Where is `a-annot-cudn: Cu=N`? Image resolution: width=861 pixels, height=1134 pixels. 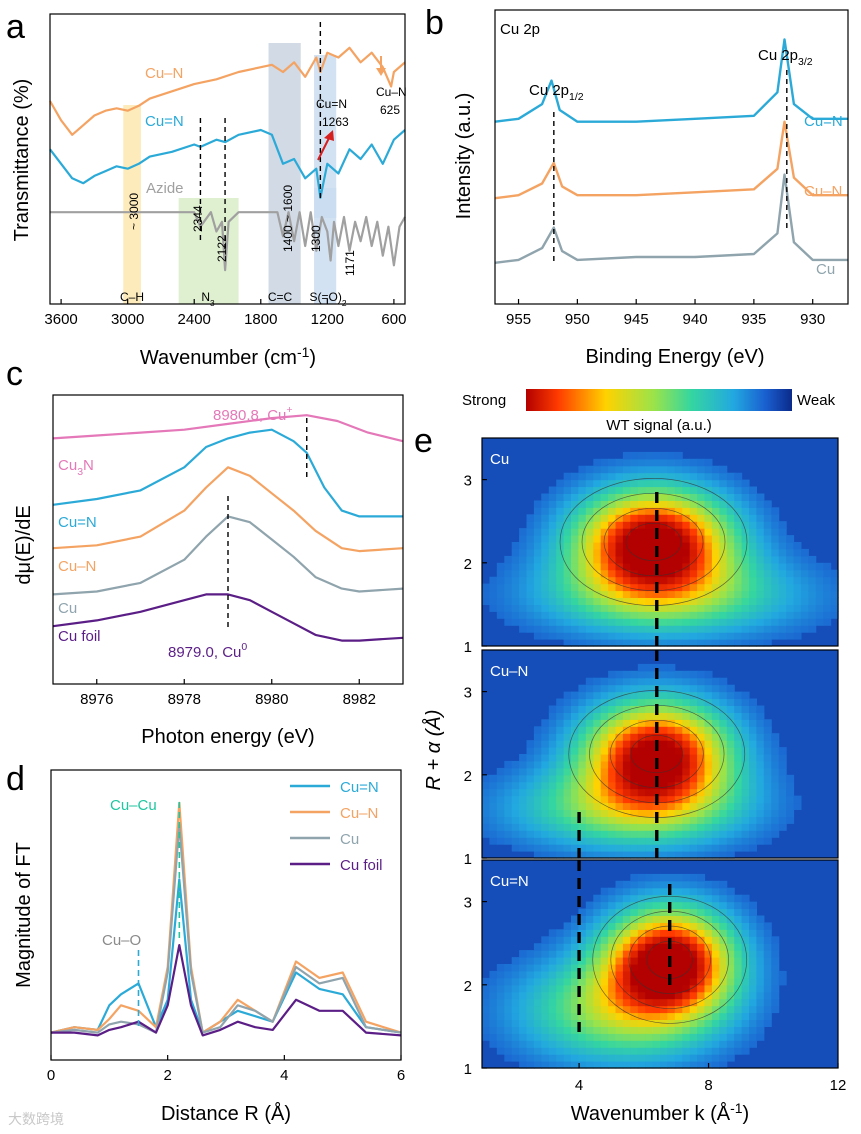 a-annot-cudn: Cu=N is located at coordinates (331, 104).